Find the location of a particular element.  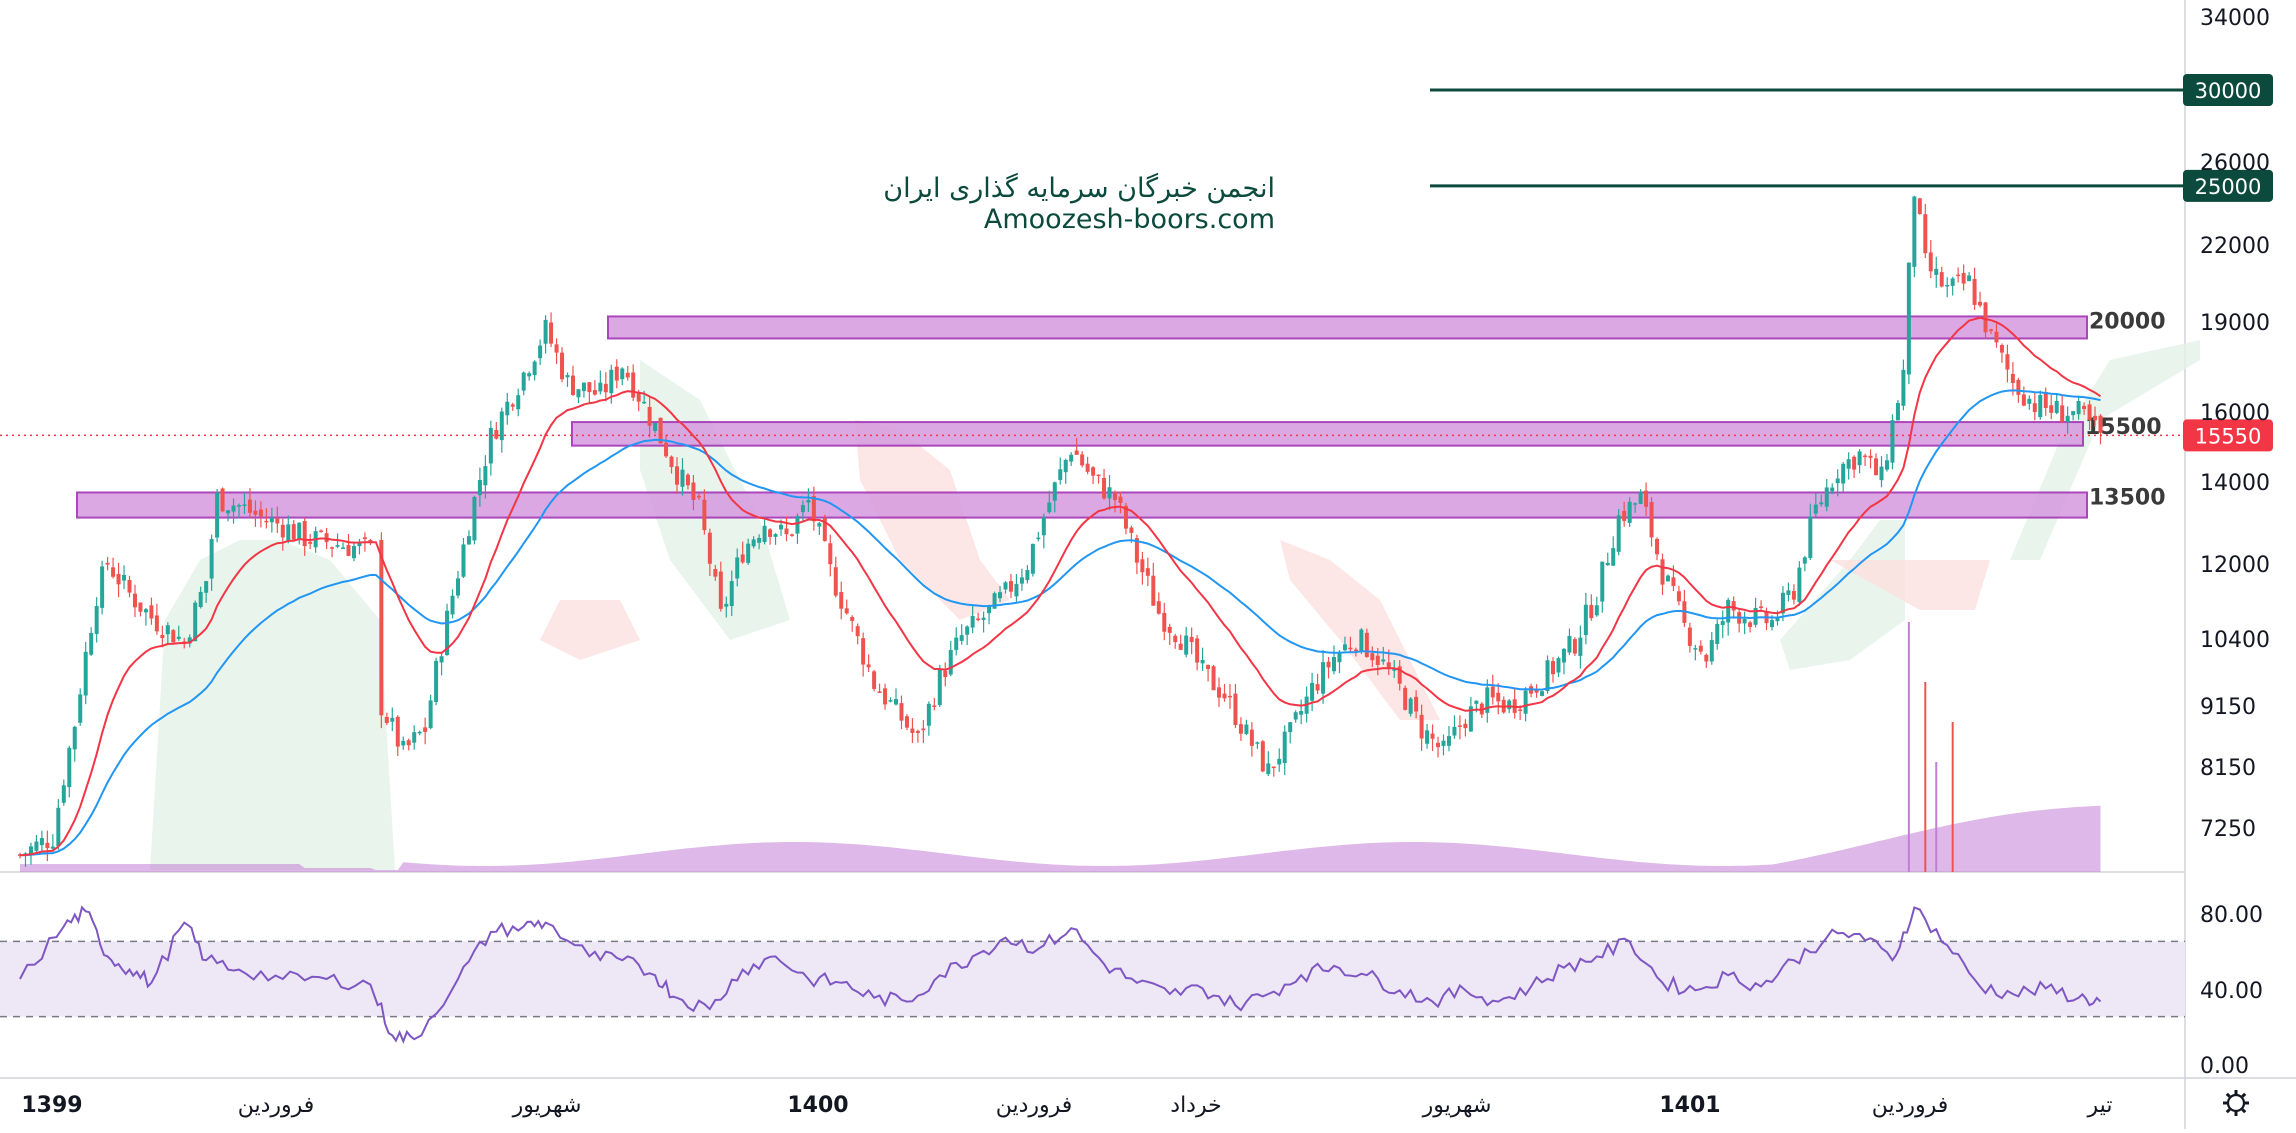

price-tick-label: 19000 is located at coordinates (2235, 323).